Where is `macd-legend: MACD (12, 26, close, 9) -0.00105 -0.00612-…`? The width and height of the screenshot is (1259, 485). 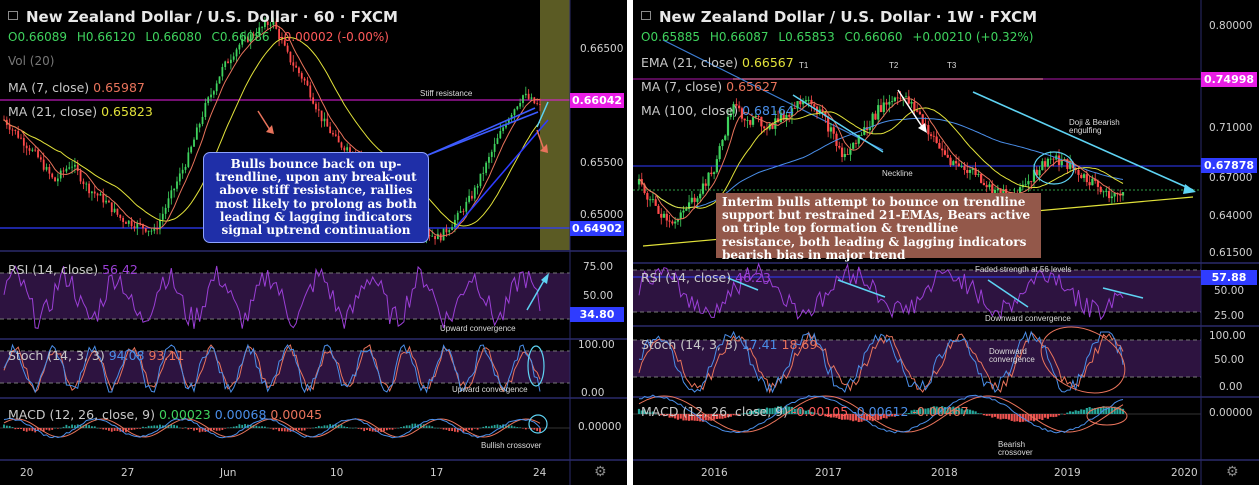 macd-legend: MACD (12, 26, close, 9) -0.00105 -0.00612-… is located at coordinates (805, 411).